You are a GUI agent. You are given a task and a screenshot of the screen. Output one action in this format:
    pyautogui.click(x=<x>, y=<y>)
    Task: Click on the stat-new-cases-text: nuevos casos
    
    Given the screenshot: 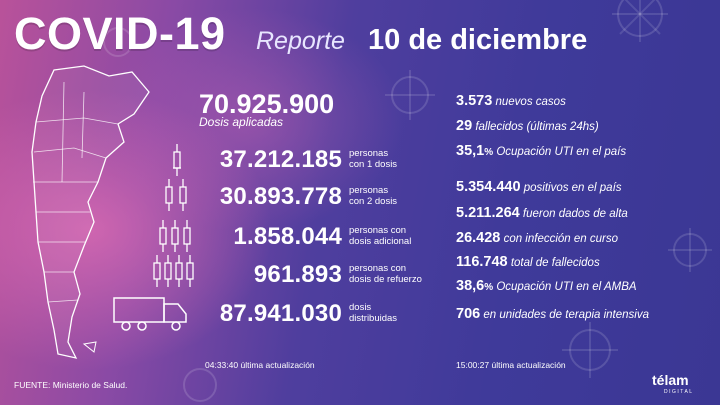 What is the action you would take?
    pyautogui.click(x=530, y=102)
    